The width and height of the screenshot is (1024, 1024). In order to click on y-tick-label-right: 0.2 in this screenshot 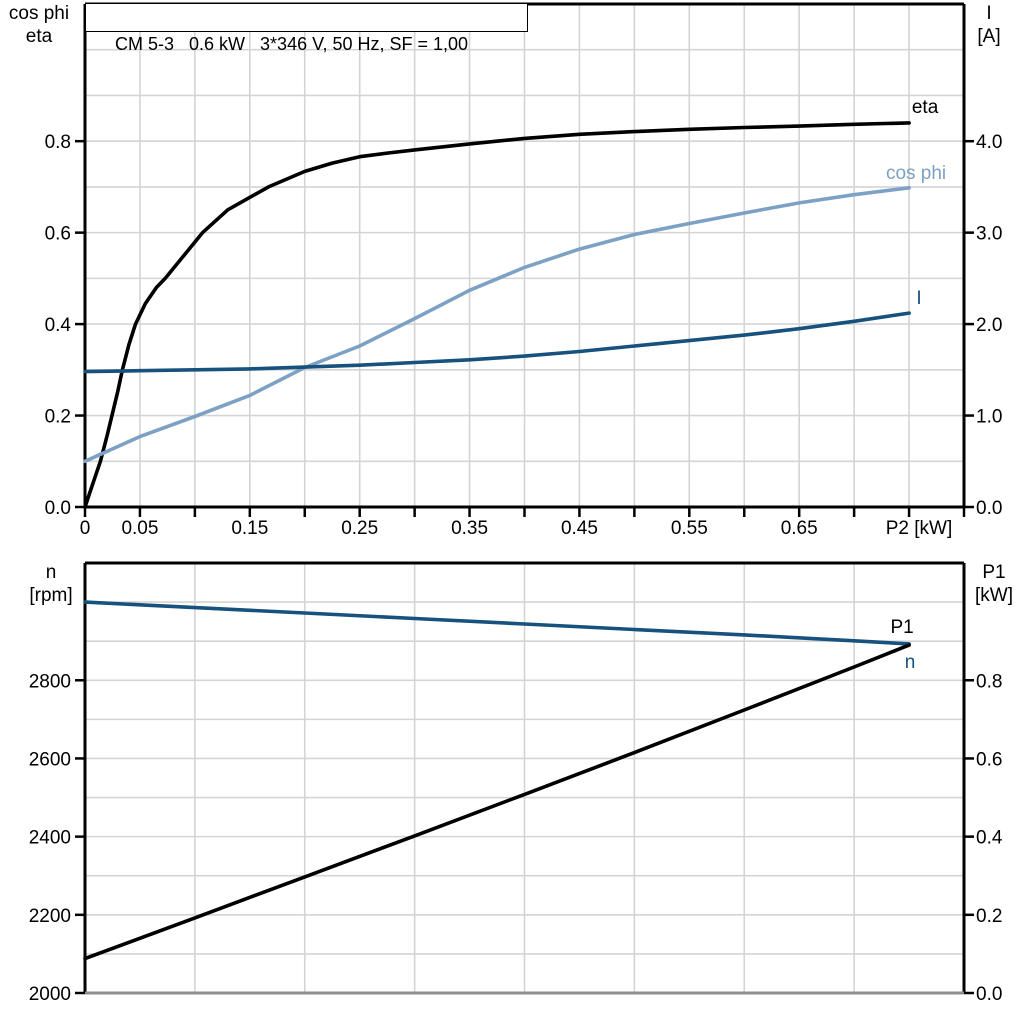, I will do `click(989, 916)`.